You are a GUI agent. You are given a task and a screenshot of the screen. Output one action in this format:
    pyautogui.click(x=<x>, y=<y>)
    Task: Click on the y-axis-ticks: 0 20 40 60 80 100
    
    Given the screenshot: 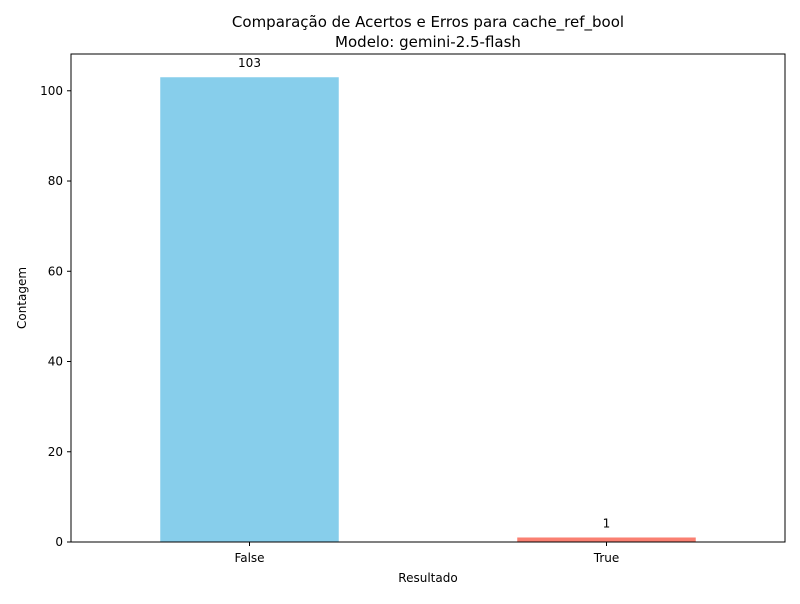 What is the action you would take?
    pyautogui.click(x=55, y=316)
    